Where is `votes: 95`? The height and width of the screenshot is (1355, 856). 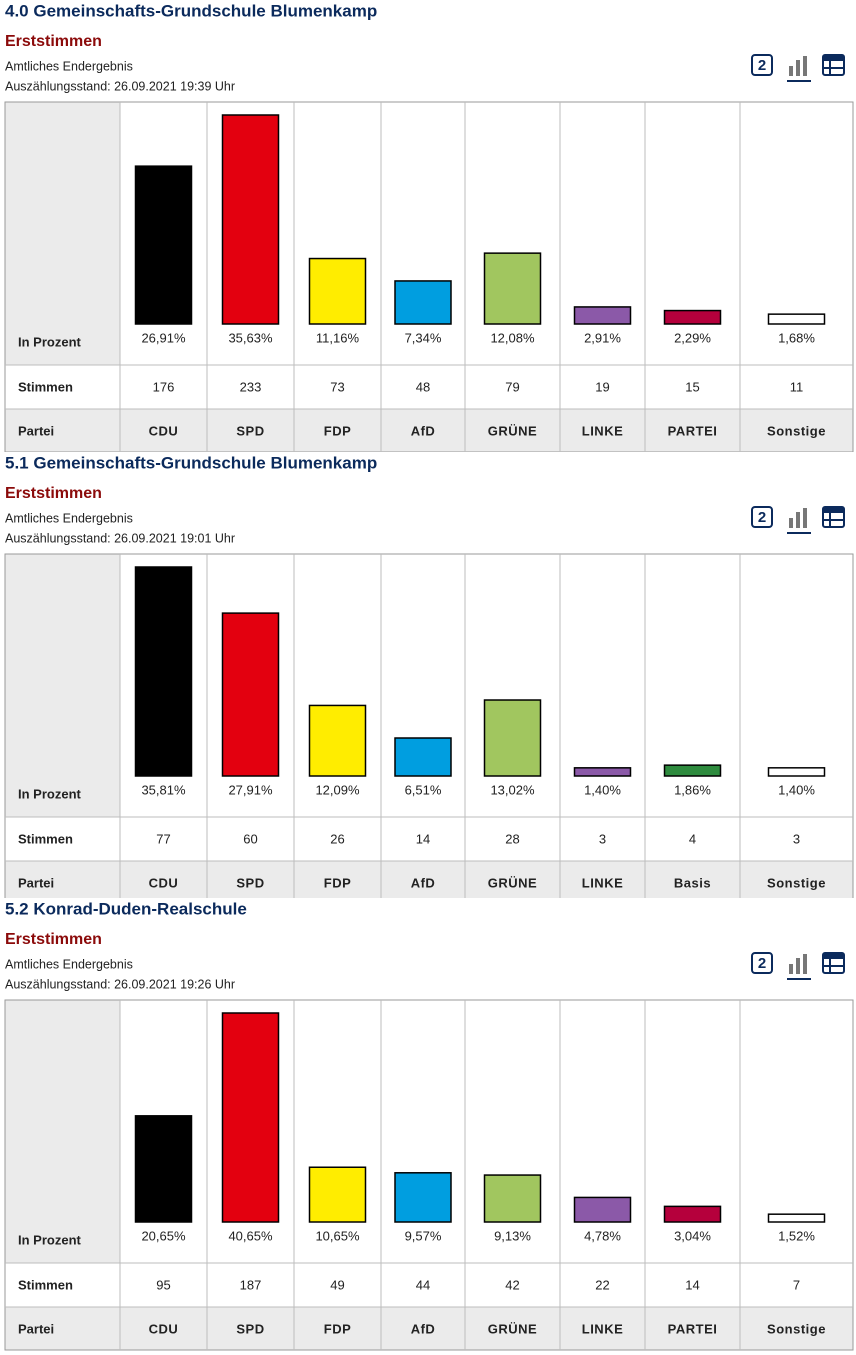
votes: 95 is located at coordinates (163, 1284).